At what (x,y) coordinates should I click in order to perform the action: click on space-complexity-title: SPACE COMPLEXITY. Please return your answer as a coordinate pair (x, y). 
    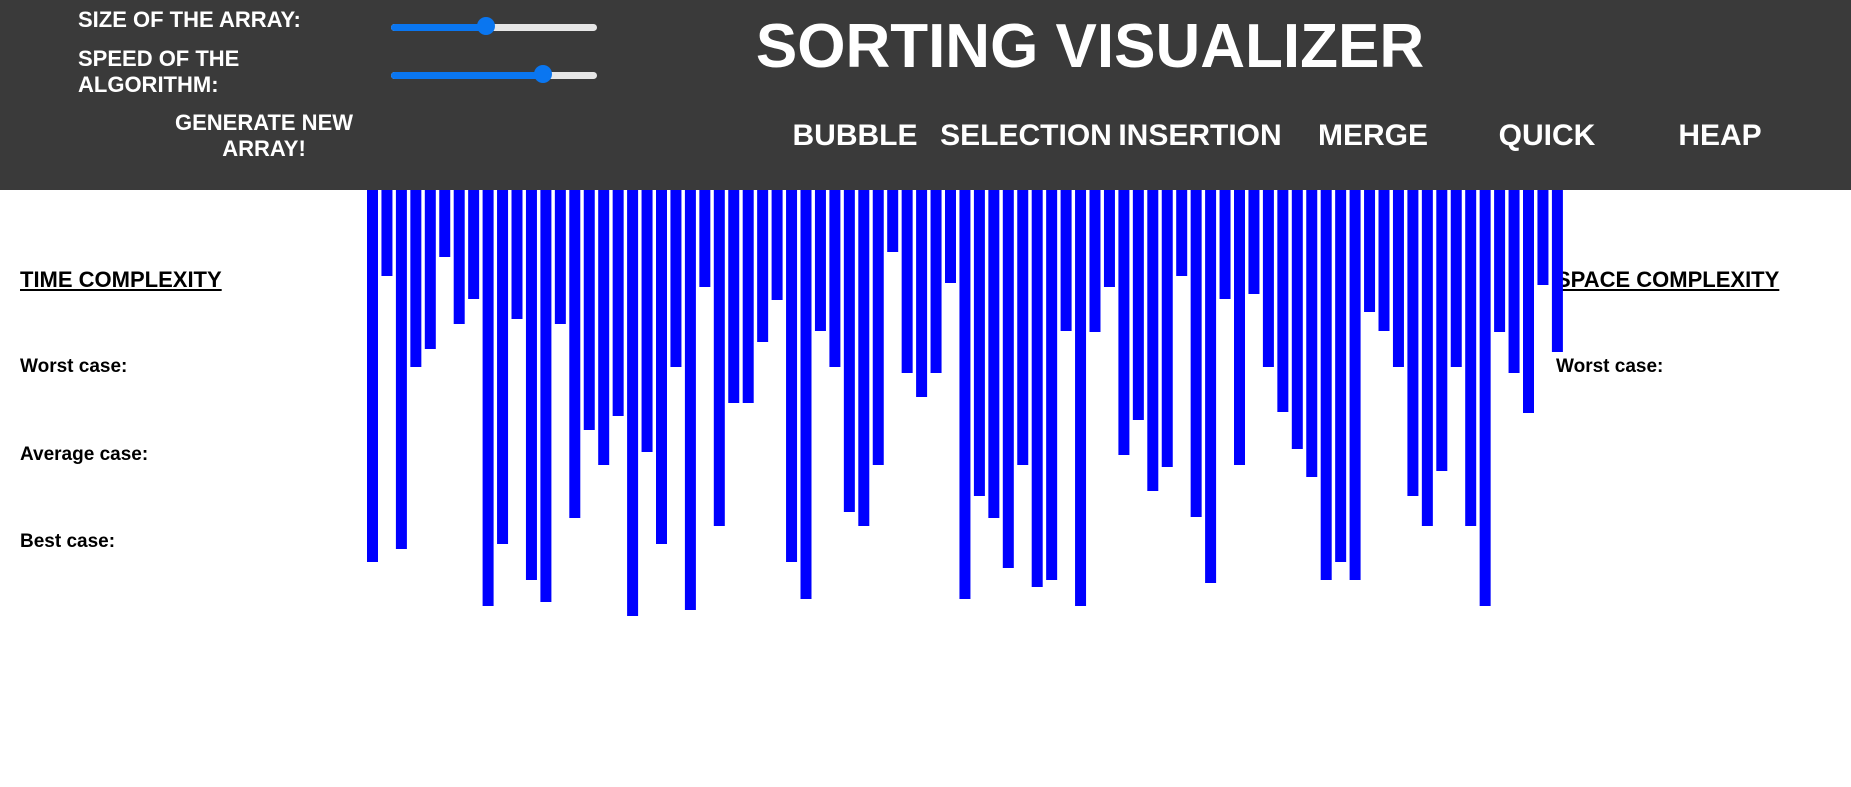
    Looking at the image, I should click on (1668, 279).